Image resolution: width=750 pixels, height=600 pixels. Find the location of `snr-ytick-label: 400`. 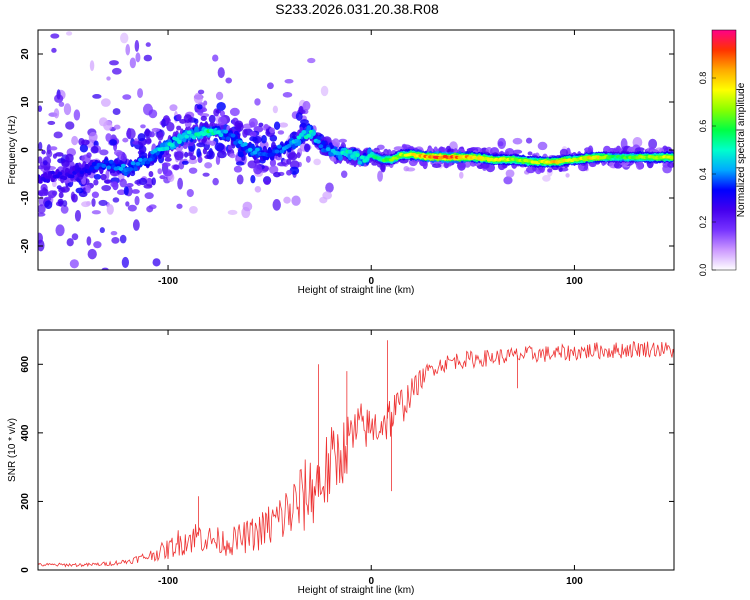

snr-ytick-label: 400 is located at coordinates (25, 432).